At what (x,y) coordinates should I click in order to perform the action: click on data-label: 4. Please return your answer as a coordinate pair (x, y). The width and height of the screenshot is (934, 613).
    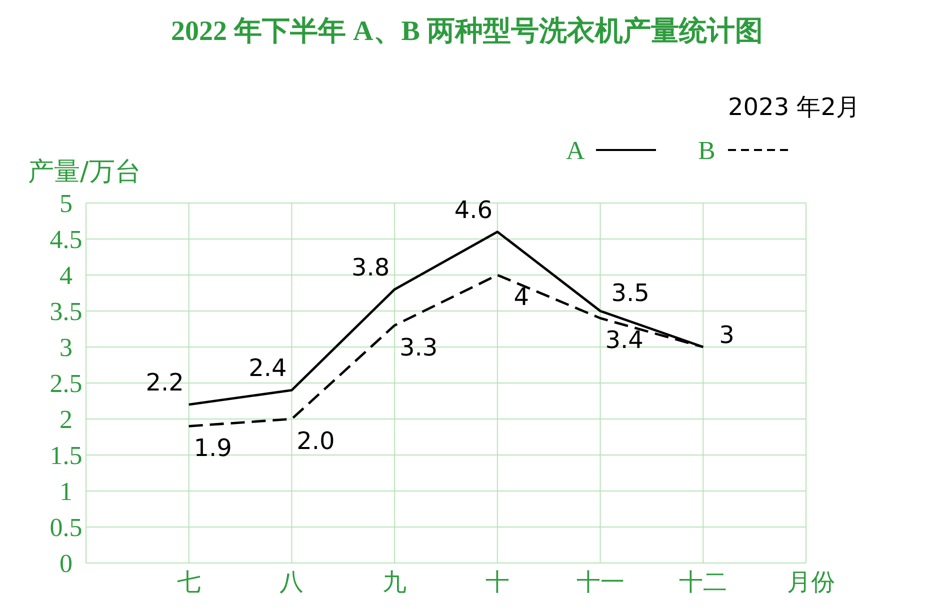
    Looking at the image, I should click on (522, 297).